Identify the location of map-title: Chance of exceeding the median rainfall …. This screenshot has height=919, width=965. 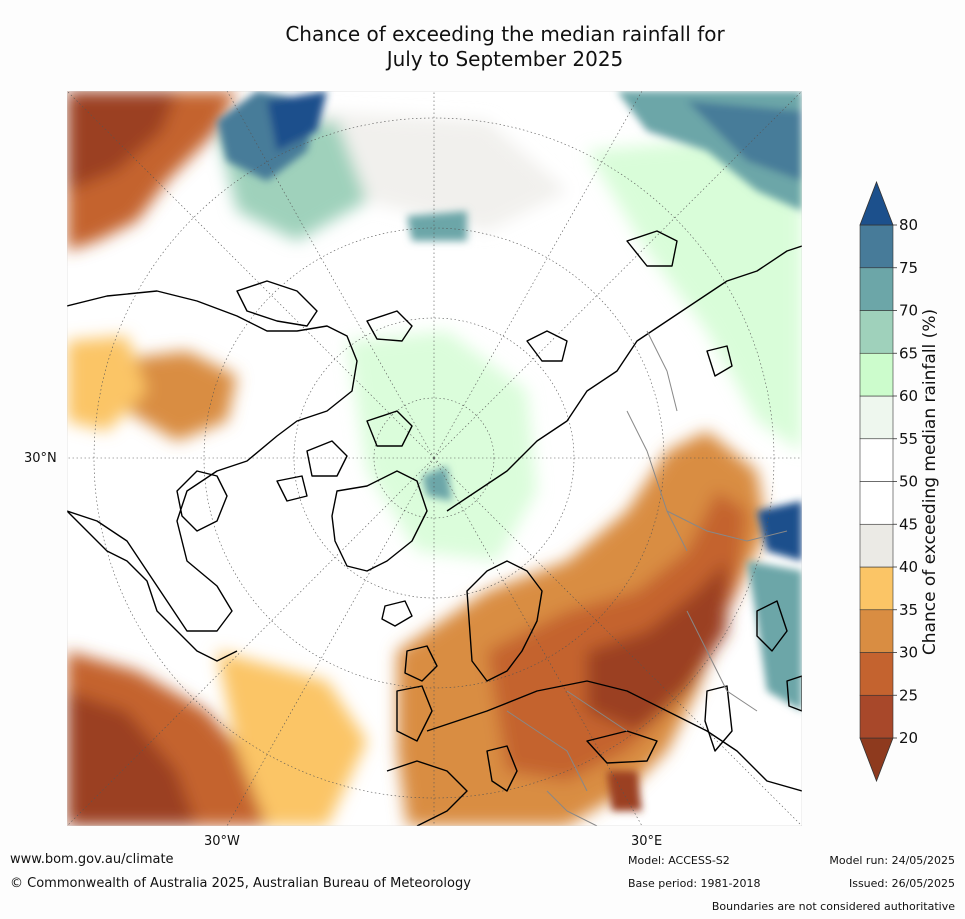
(505, 47).